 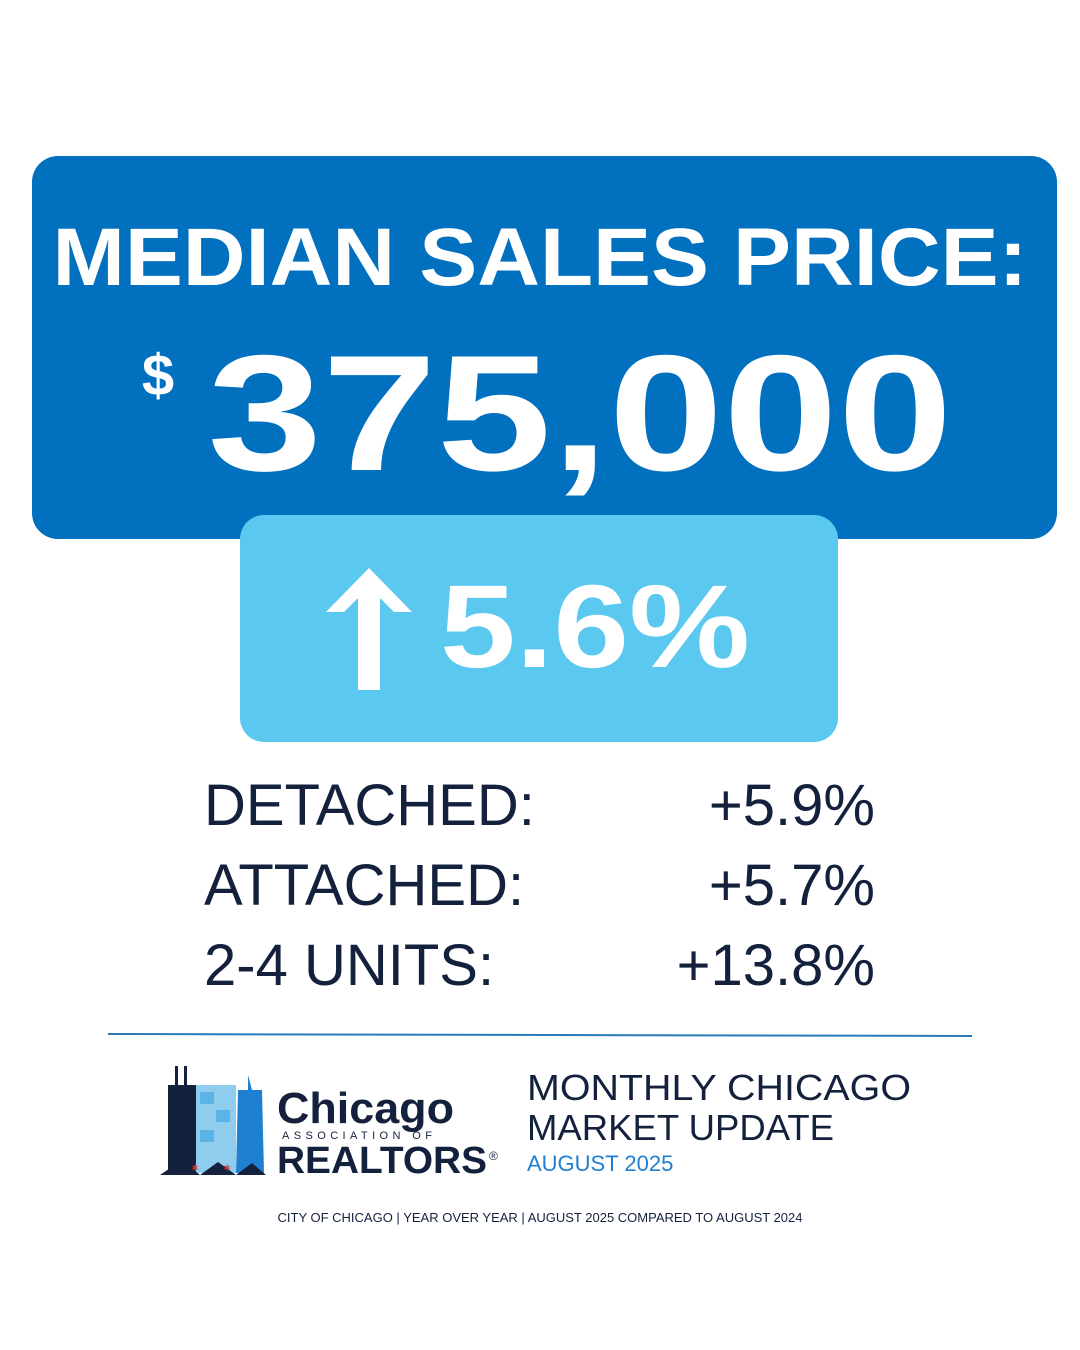 I want to click on change-box, so click(x=539, y=628).